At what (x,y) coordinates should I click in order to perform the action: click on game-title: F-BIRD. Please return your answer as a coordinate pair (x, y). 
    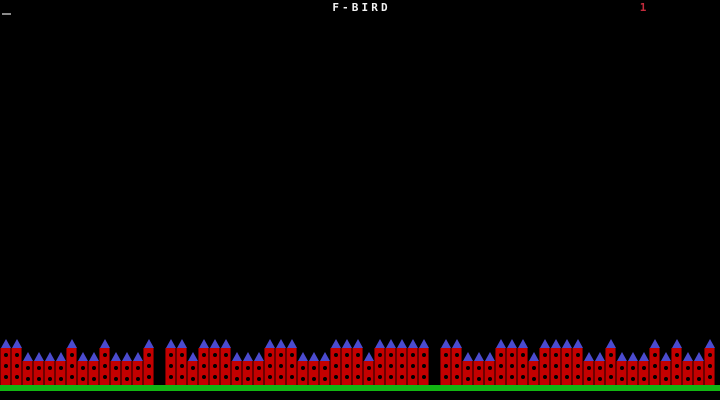
    Looking at the image, I should click on (361, 7).